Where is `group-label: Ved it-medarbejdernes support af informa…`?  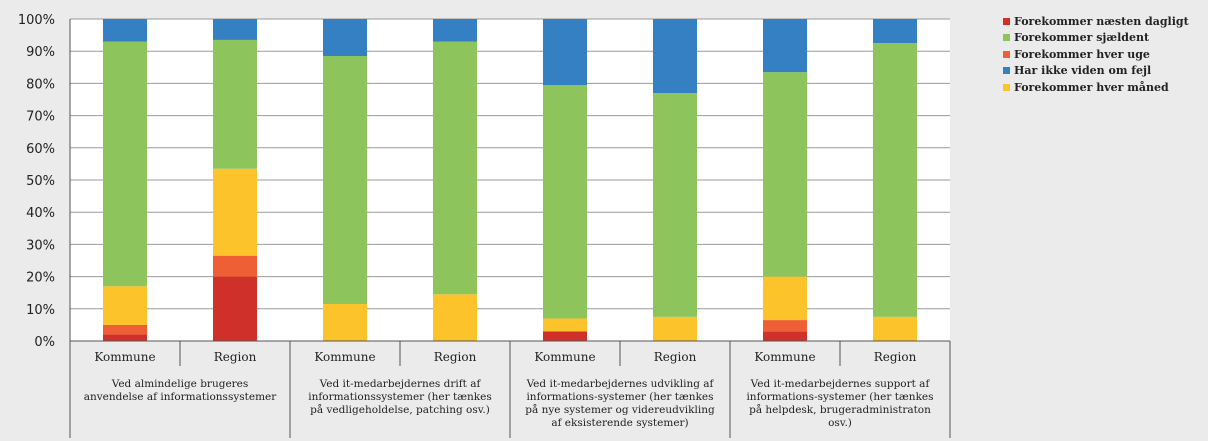
group-label: Ved it-medarbejdernes support af informa… is located at coordinates (840, 403).